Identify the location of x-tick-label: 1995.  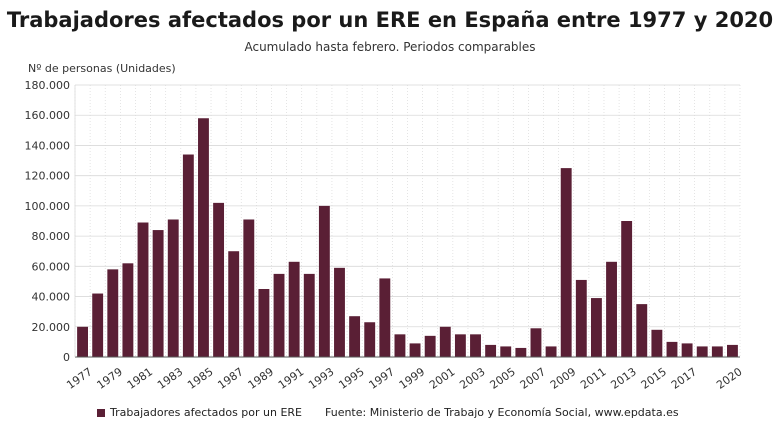
(351, 378).